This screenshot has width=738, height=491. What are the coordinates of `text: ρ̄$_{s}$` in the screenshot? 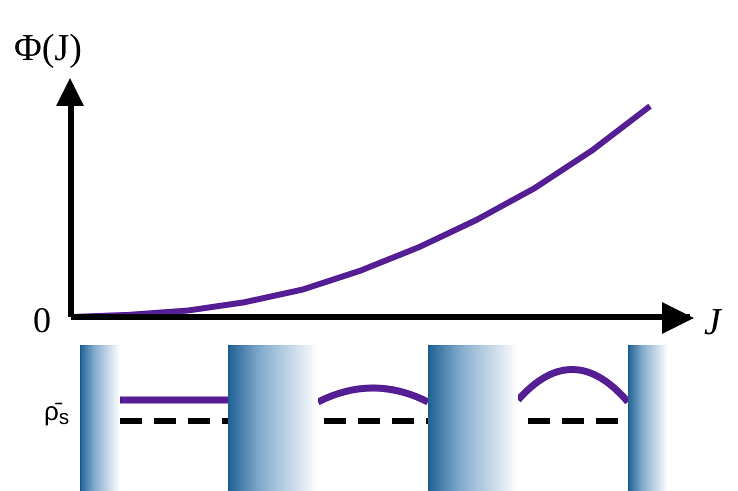 It's located at (57, 413).